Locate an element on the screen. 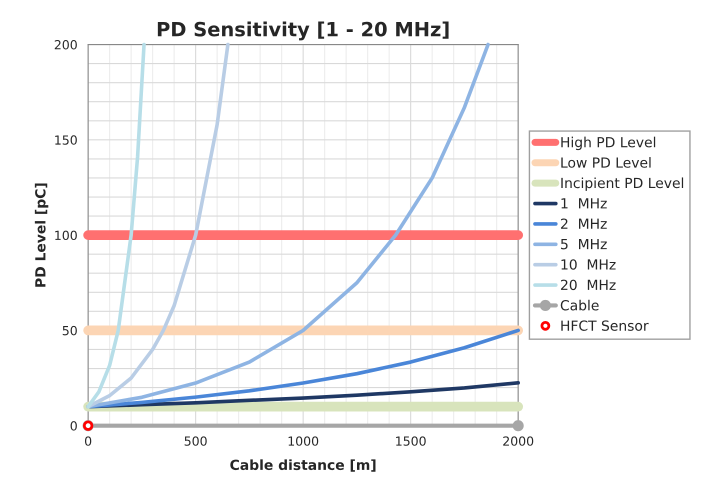  legend-label: High PD Level is located at coordinates (608, 143).